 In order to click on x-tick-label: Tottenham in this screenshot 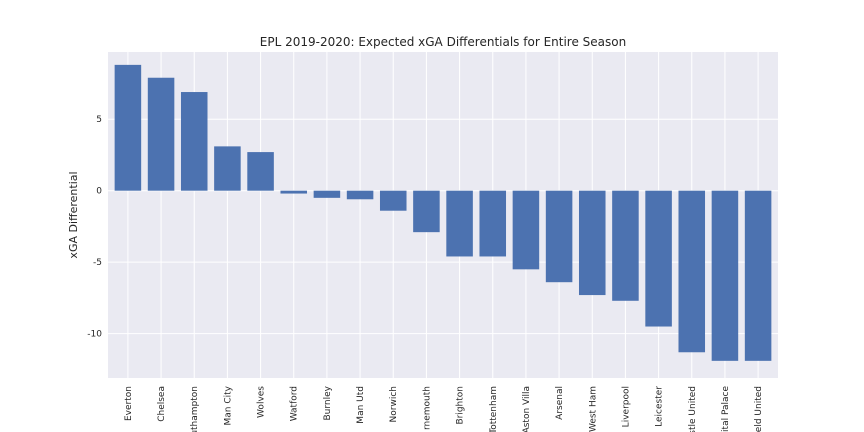, I will do `click(494, 409)`.